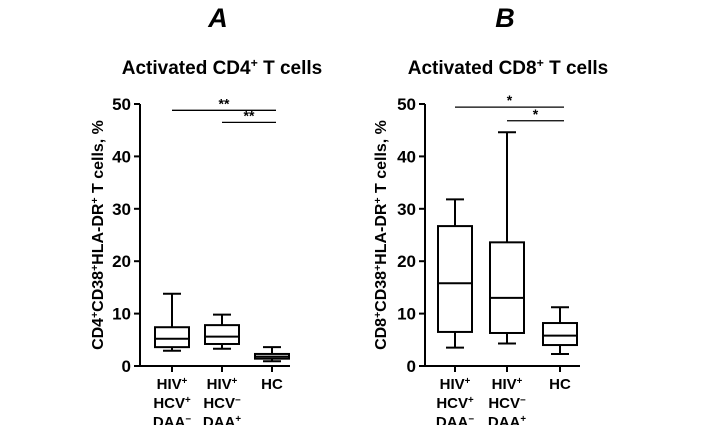 This screenshot has width=706, height=425. I want to click on y-axis-title: CD8+CD38+HLA-DR+ T cells, %, so click(382, 235).